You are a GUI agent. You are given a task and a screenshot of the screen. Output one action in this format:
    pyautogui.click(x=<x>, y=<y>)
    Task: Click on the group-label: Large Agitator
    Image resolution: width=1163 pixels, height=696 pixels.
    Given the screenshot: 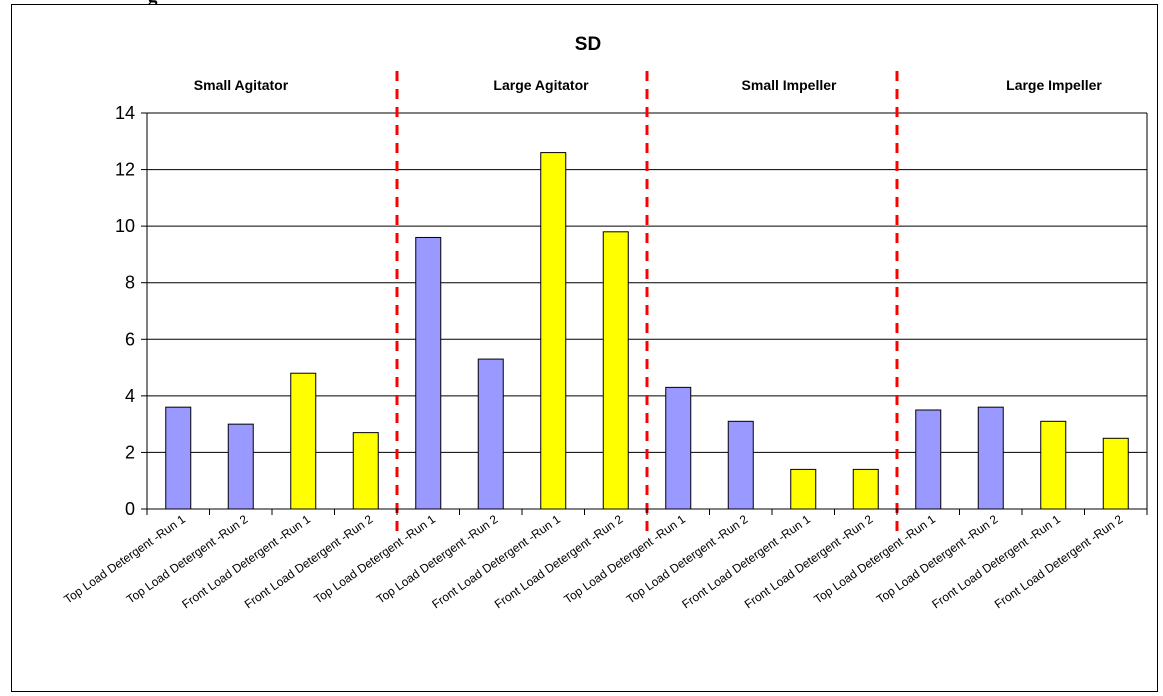 What is the action you would take?
    pyautogui.click(x=541, y=85)
    